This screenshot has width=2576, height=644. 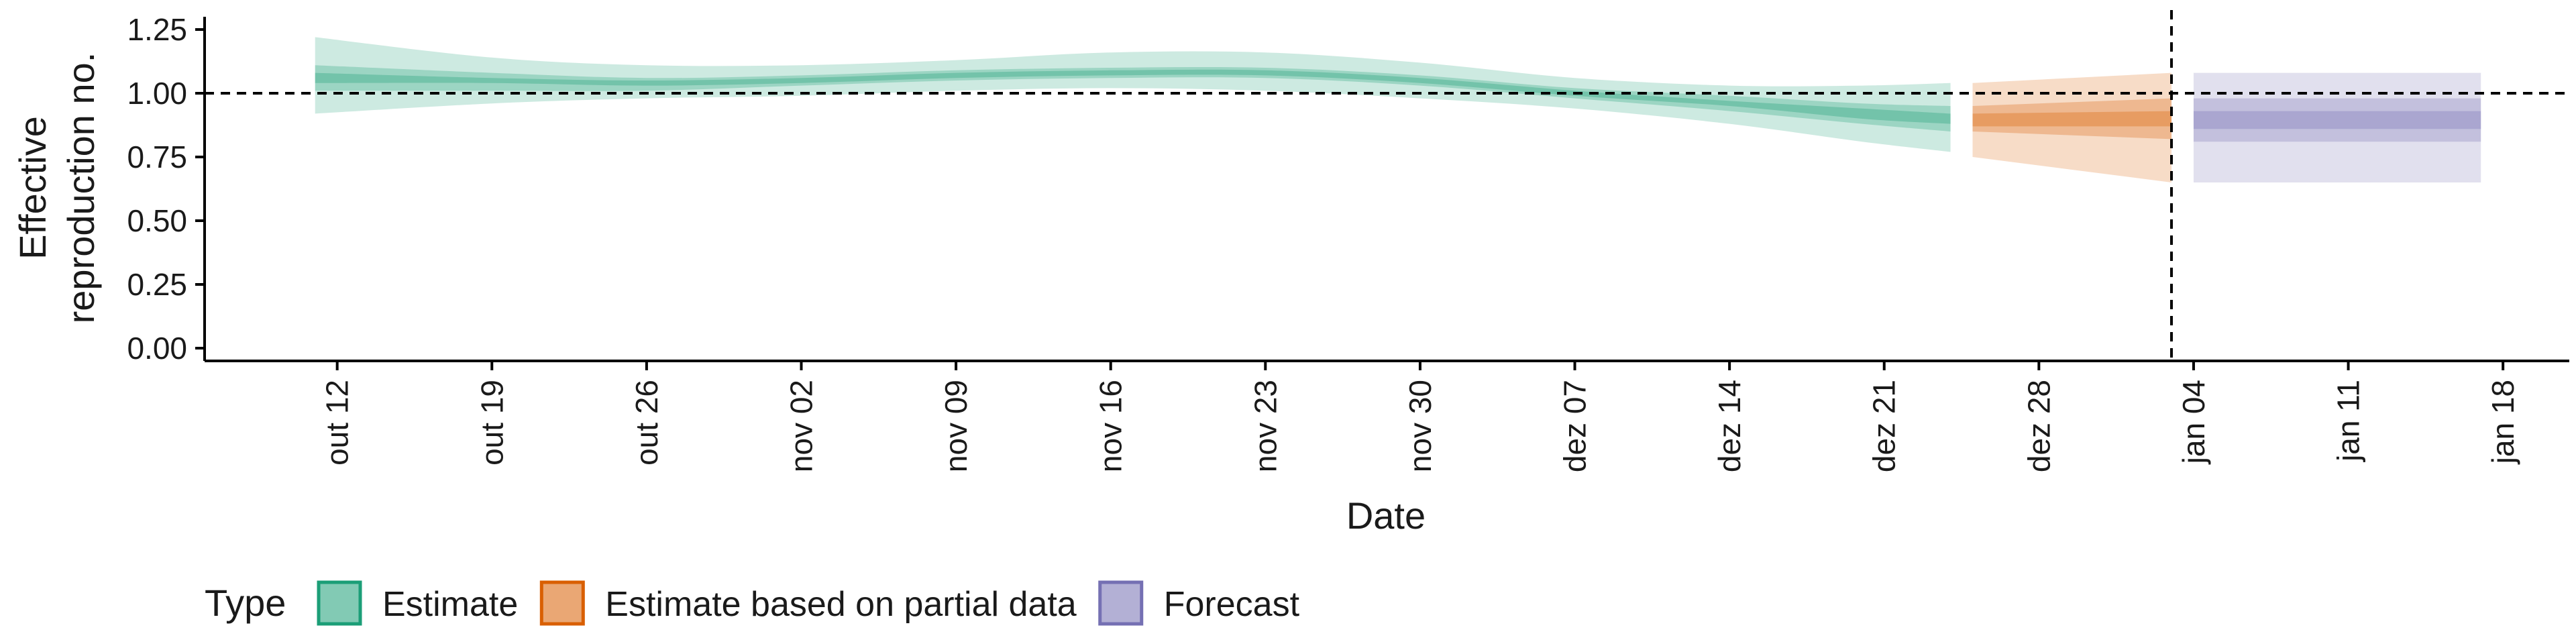 What do you see at coordinates (2502, 422) in the screenshot?
I see `x-tick-label: jan 18` at bounding box center [2502, 422].